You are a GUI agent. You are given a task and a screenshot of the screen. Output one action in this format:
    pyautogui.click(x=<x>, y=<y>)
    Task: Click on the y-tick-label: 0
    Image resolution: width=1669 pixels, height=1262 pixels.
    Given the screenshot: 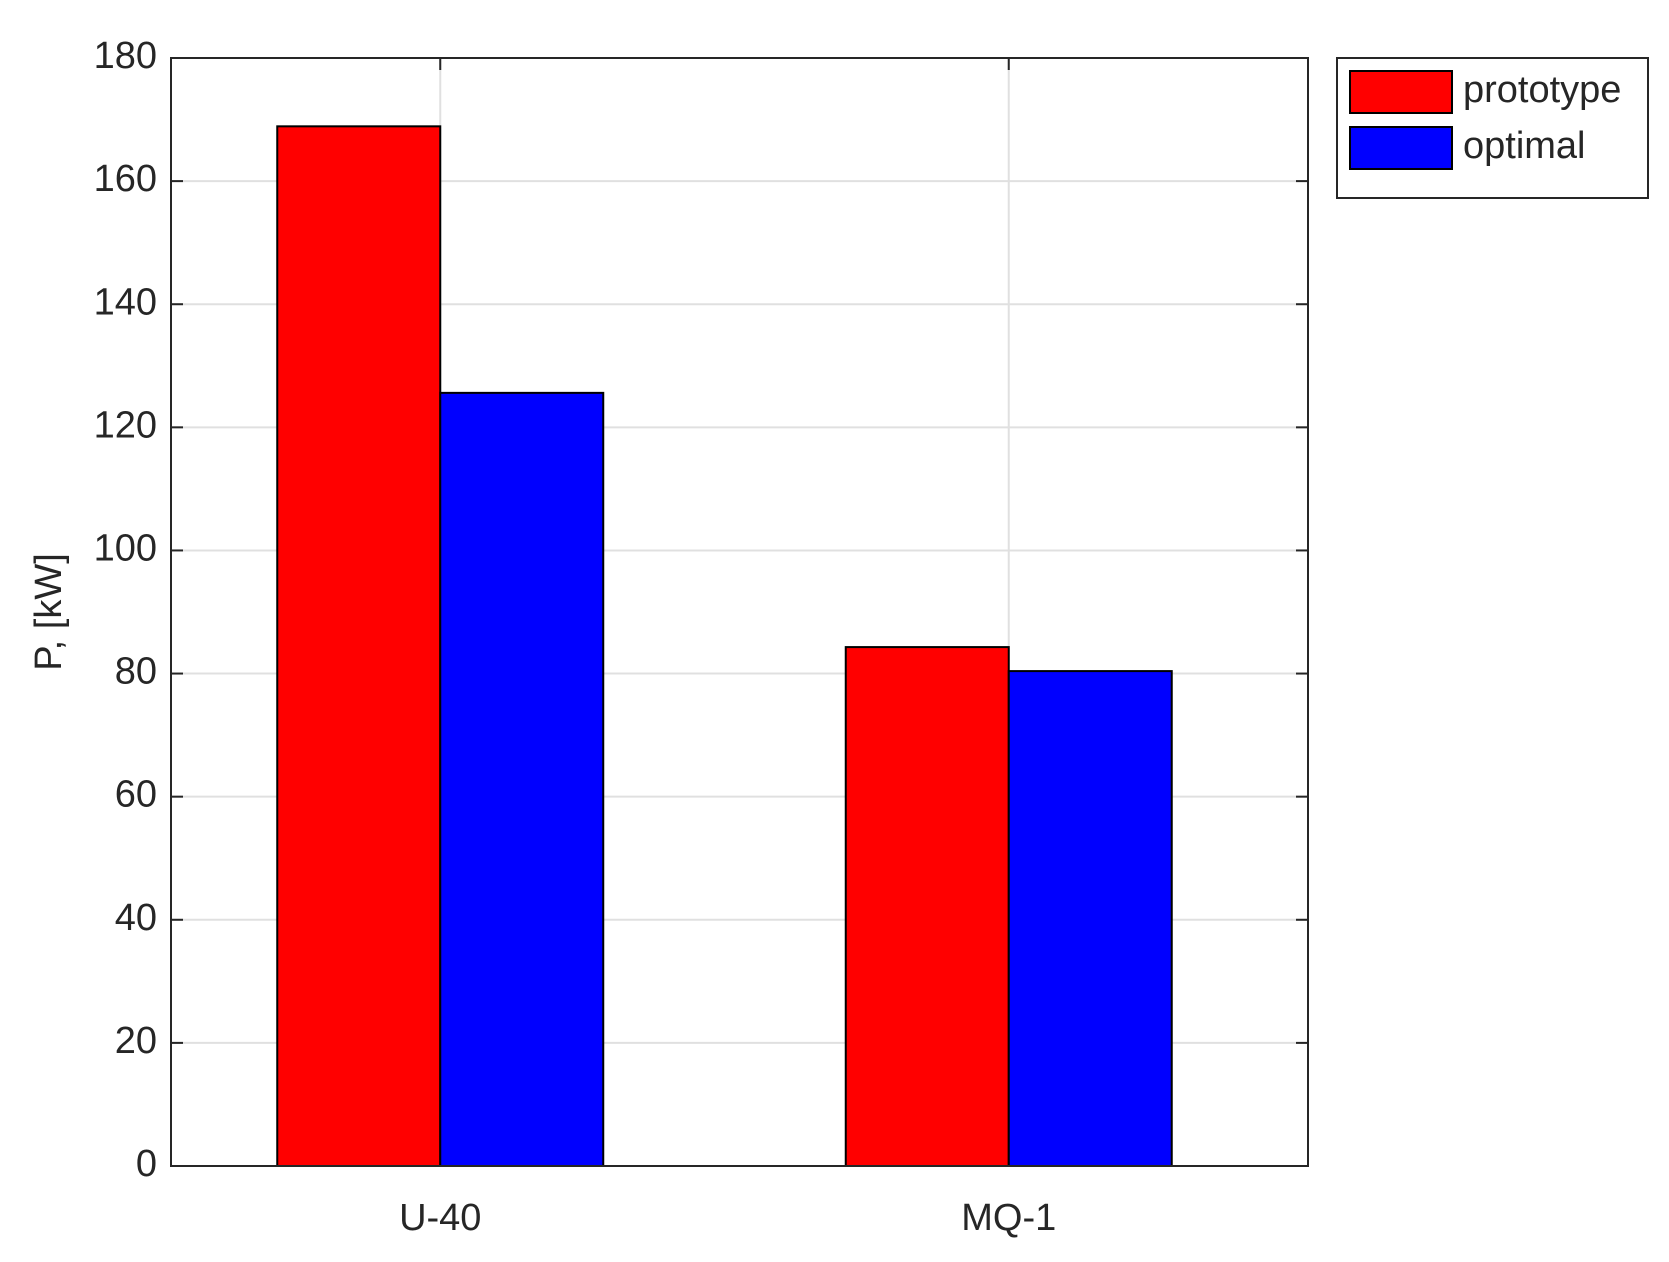 What is the action you would take?
    pyautogui.click(x=146, y=1164)
    